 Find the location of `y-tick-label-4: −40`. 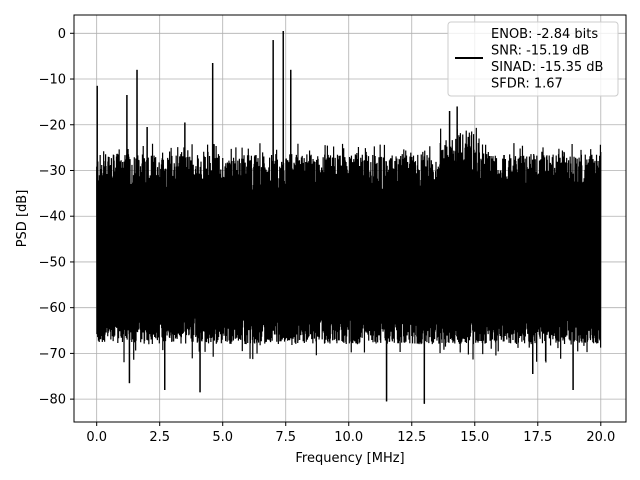

y-tick-label-4: −40 is located at coordinates (52, 217).